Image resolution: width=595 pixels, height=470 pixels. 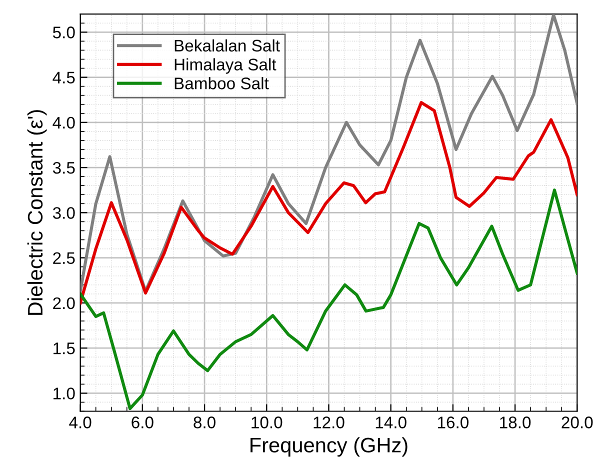 I want to click on y-tick-label: 2.5, so click(x=64, y=258).